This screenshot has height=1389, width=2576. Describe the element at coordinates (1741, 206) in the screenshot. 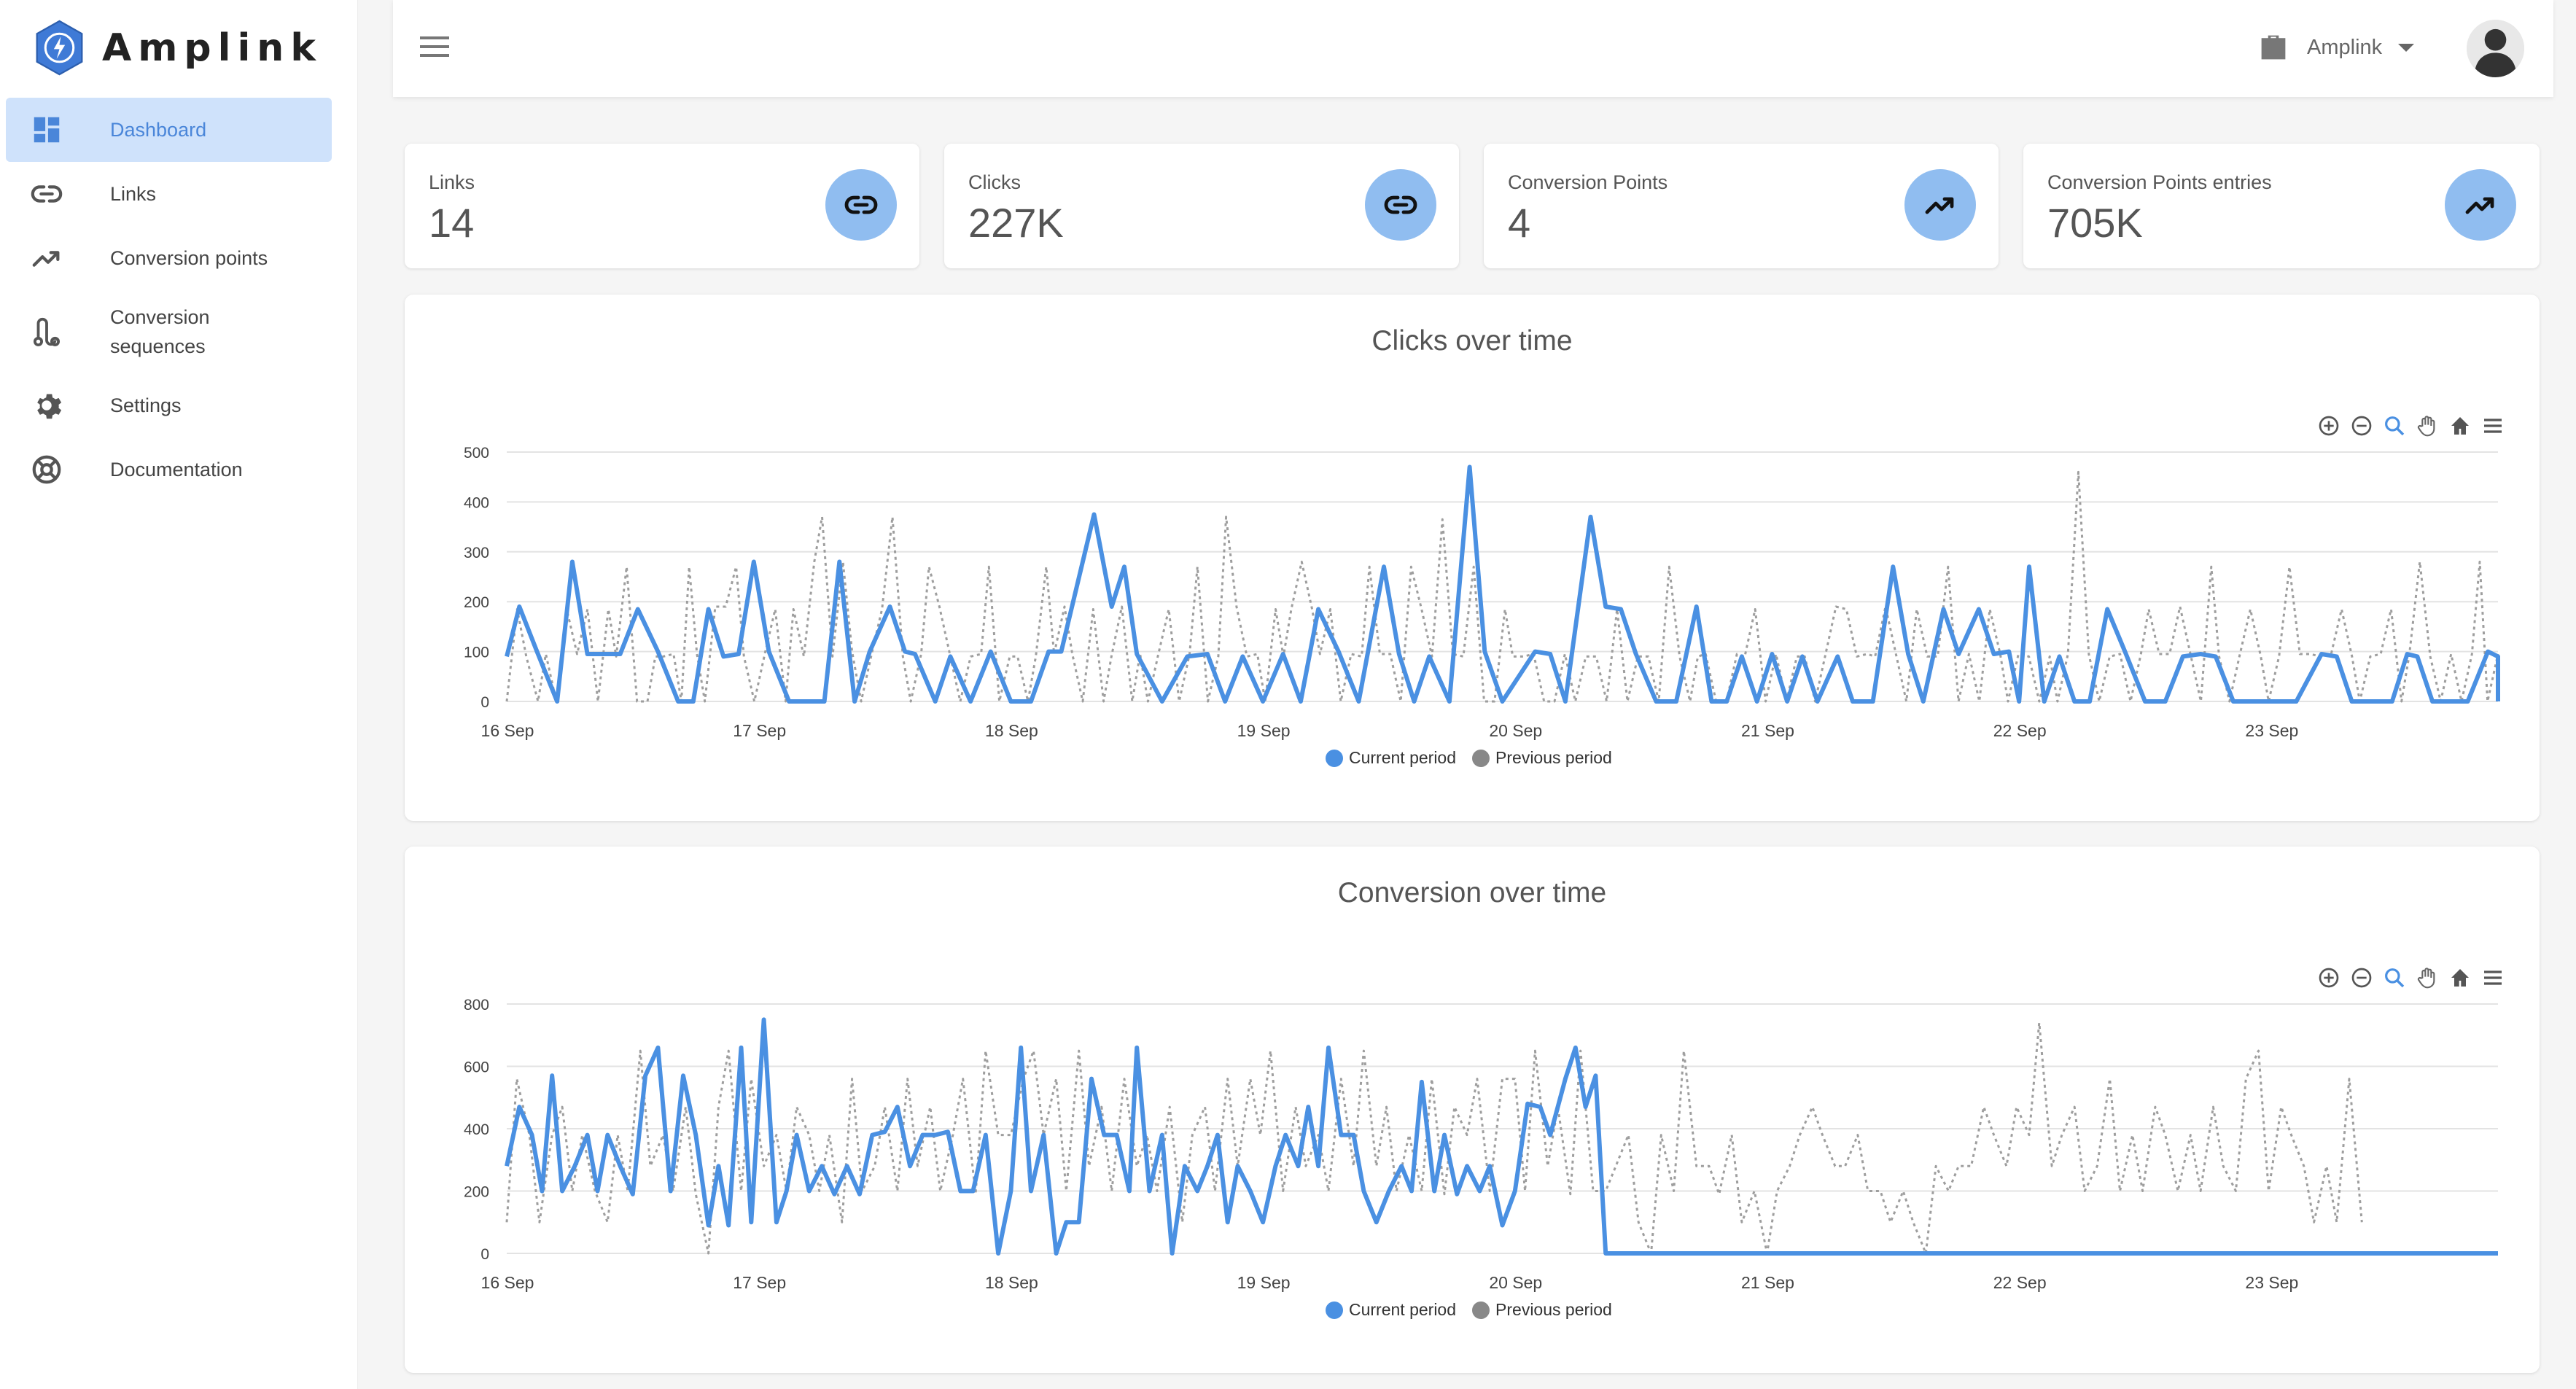

I see `stat-card-conversion-points: Conversion Points 4` at that location.